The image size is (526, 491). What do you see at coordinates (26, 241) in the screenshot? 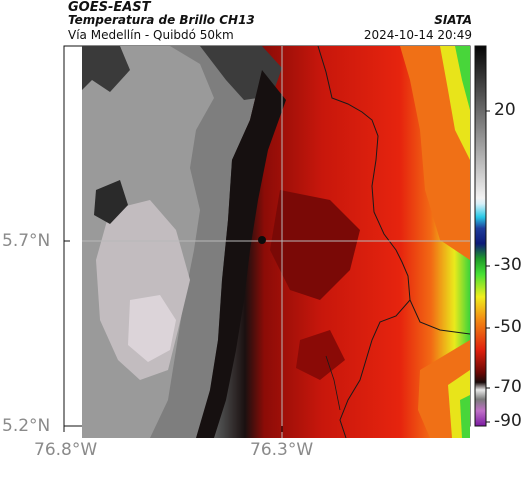
I see `lat-label: 5.7°N` at bounding box center [26, 241].